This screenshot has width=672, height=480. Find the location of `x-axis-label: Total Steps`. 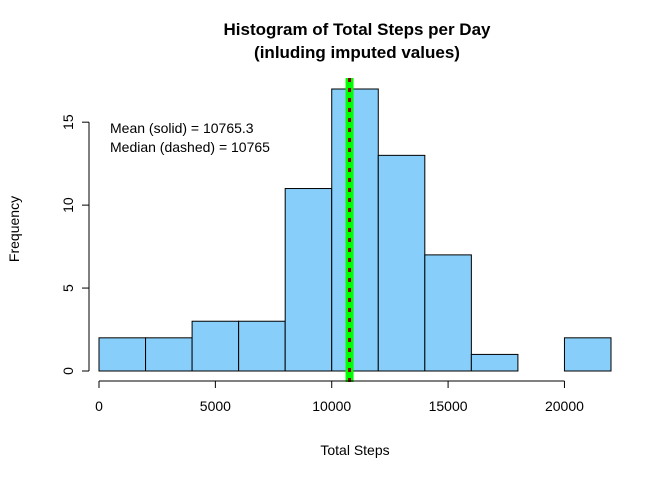

x-axis-label: Total Steps is located at coordinates (354, 450).